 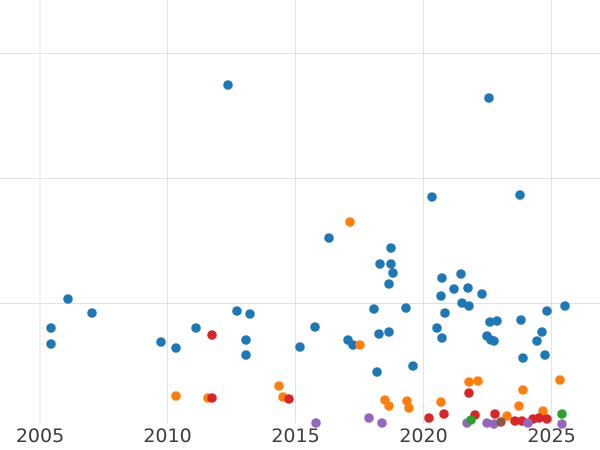 I want to click on x-tick-label-2020: 2020, so click(x=423, y=436).